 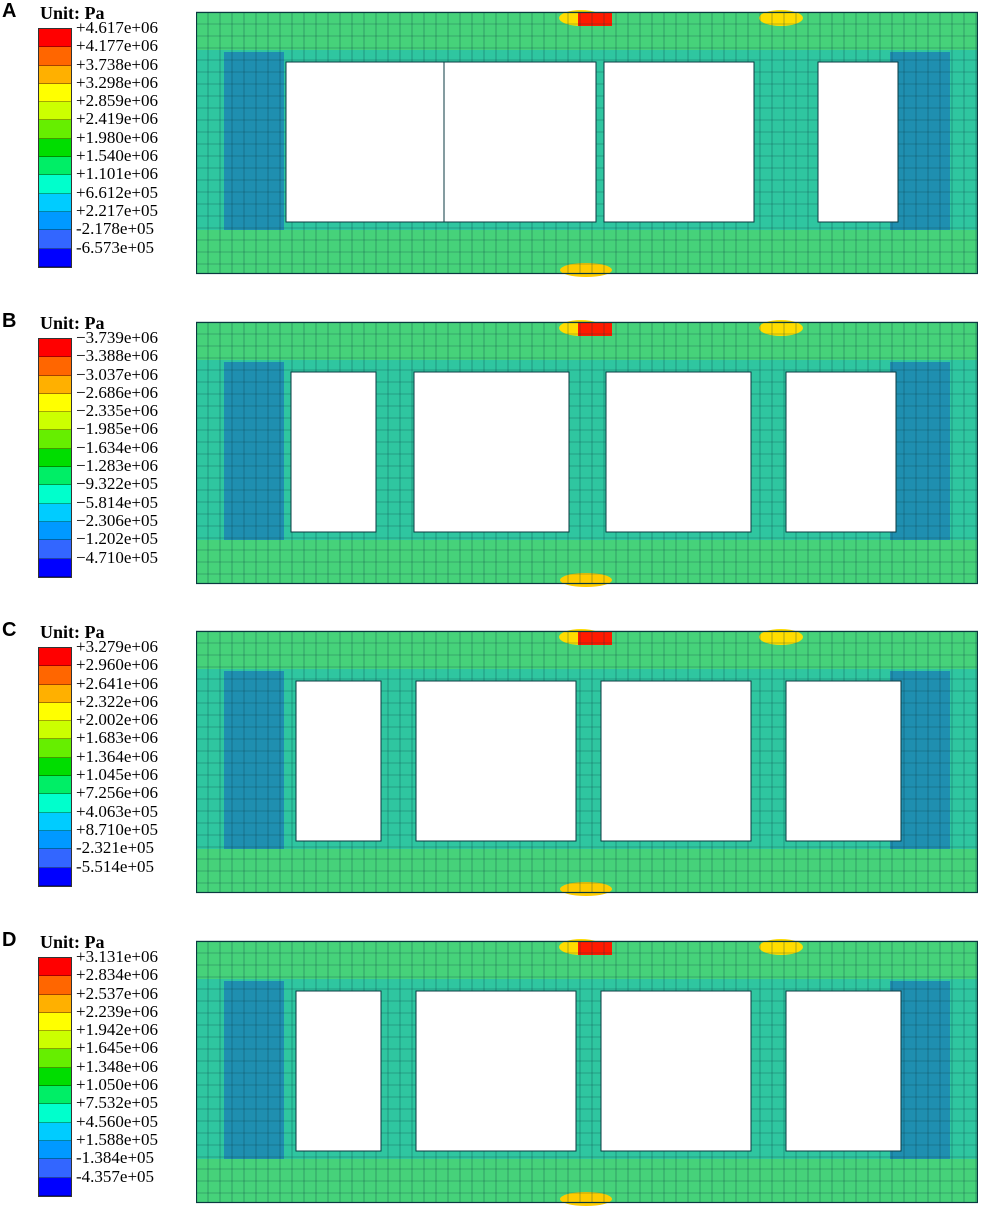 I want to click on legend-label: +6.612e+05, so click(x=117, y=192).